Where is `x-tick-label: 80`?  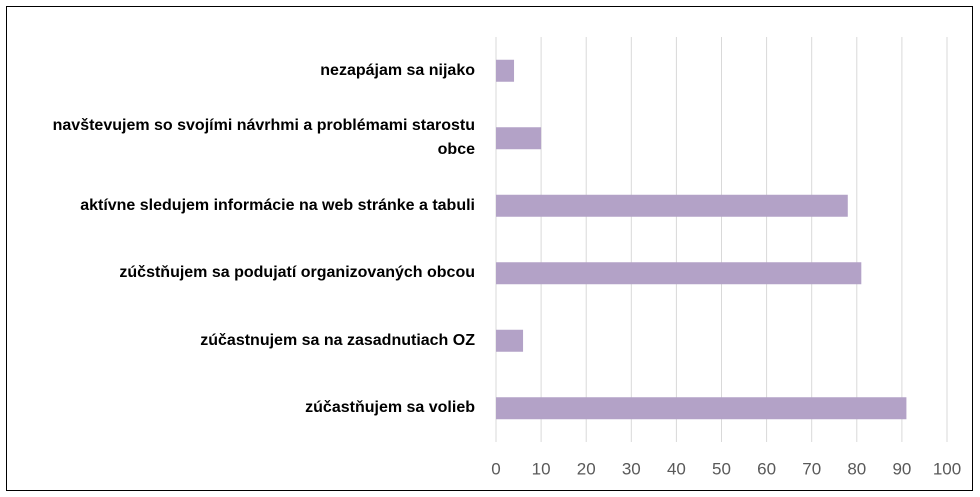
x-tick-label: 80 is located at coordinates (856, 468).